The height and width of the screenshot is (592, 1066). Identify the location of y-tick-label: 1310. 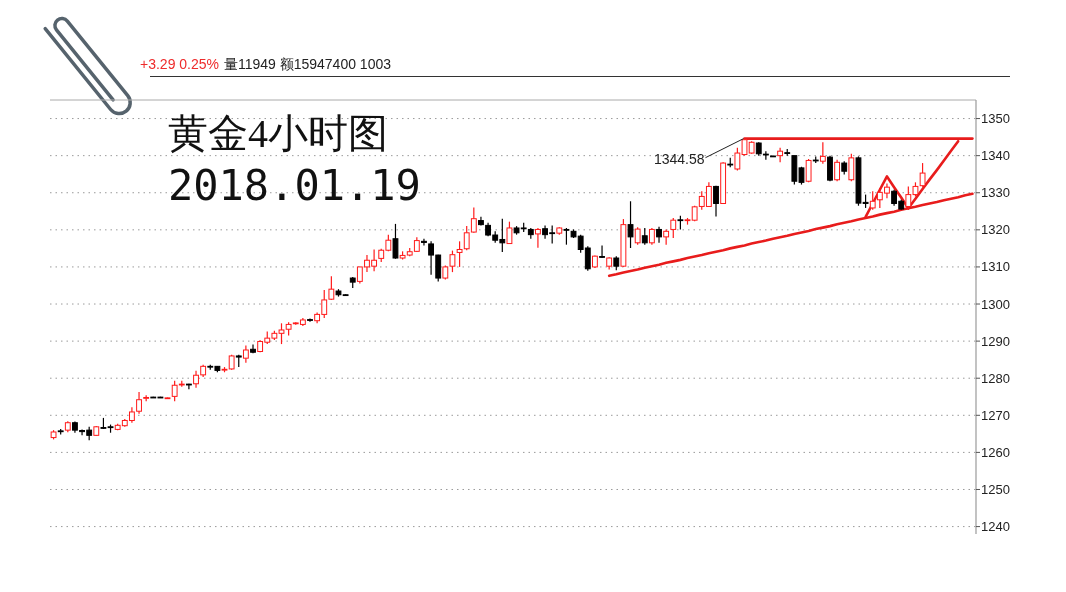
(995, 267).